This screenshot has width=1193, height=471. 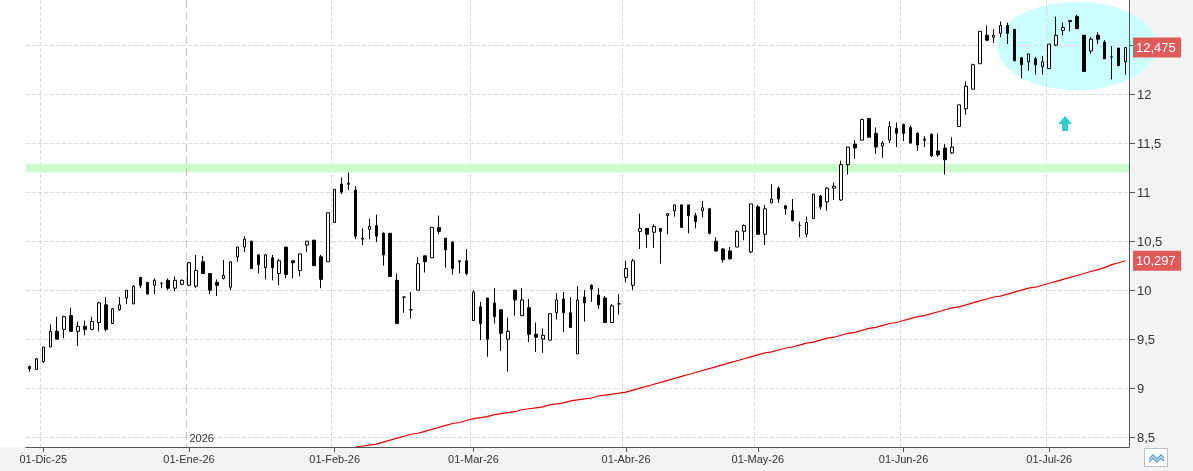 I want to click on x-tick-label: 01-Jun-26, so click(x=903, y=458).